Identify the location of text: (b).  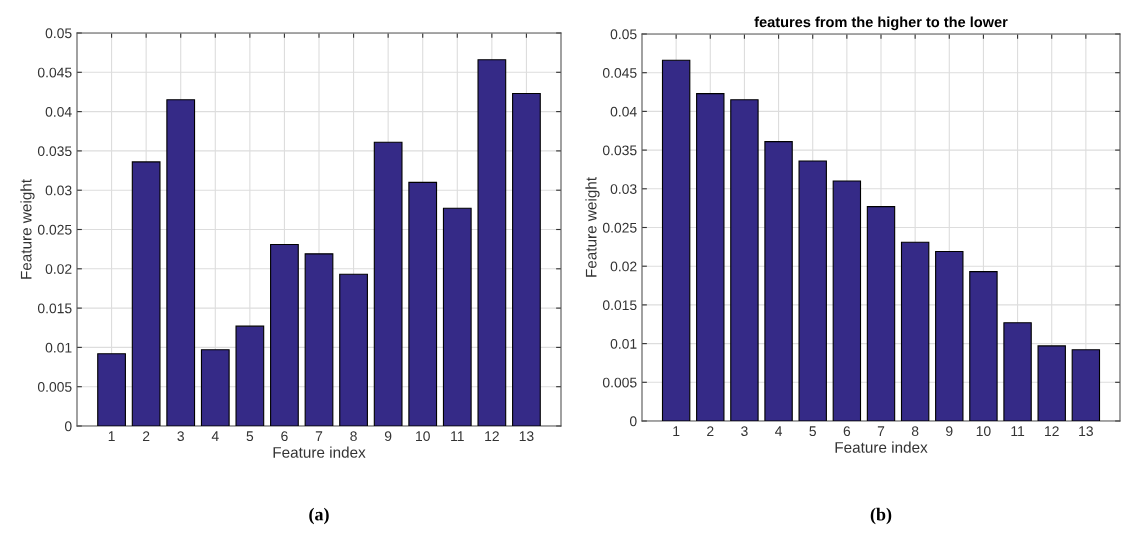
(881, 516).